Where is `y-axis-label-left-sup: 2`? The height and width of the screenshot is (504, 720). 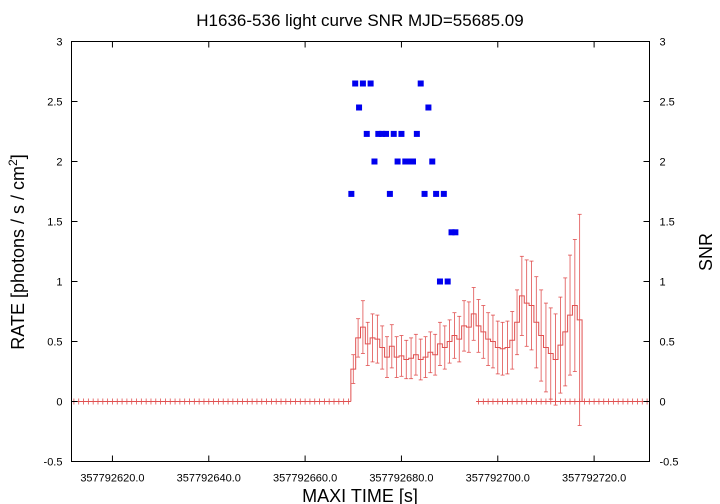 y-axis-label-left-sup: 2 is located at coordinates (13, 162).